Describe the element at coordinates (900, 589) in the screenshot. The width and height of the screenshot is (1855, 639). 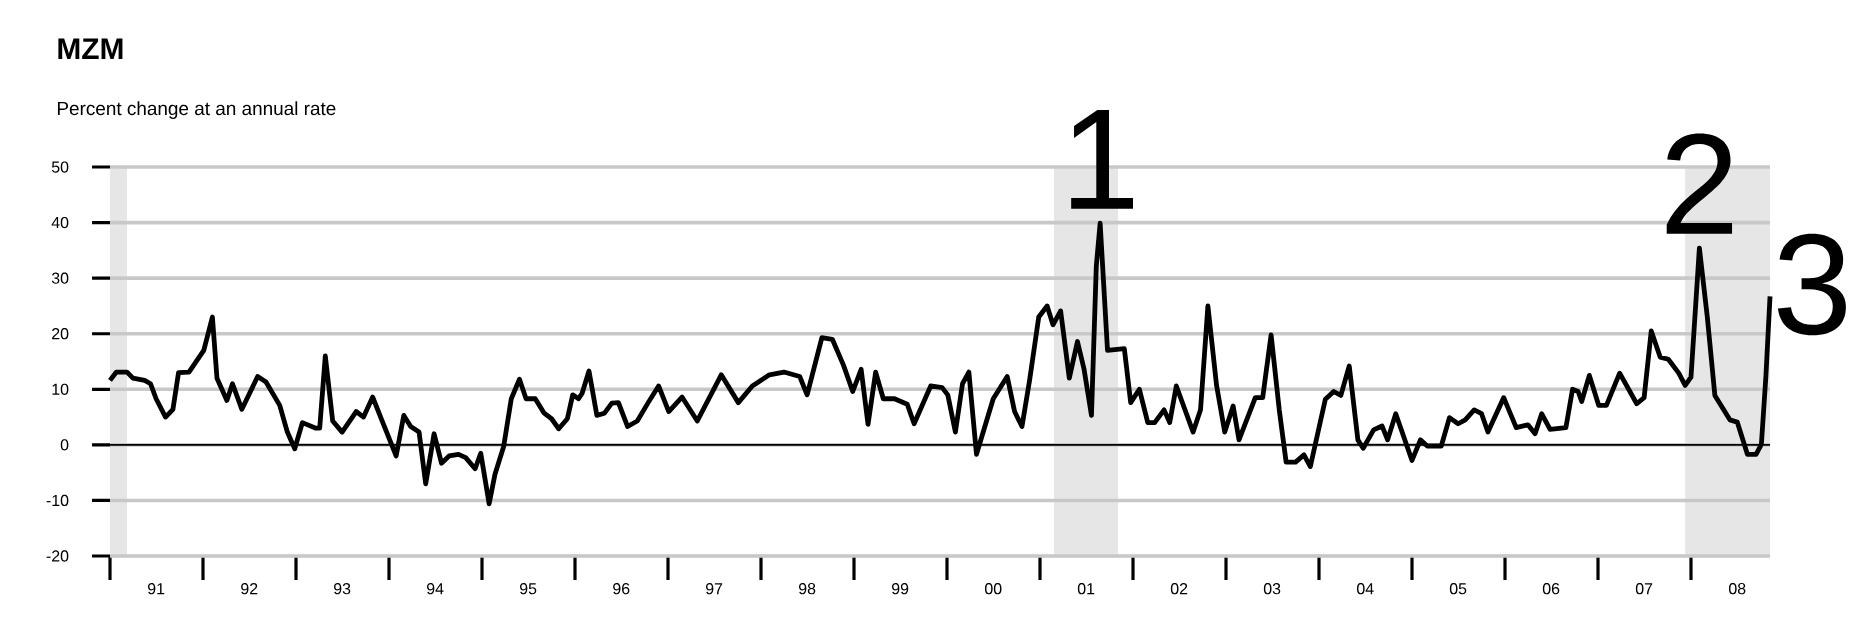
I see `x-tick-label: 99` at that location.